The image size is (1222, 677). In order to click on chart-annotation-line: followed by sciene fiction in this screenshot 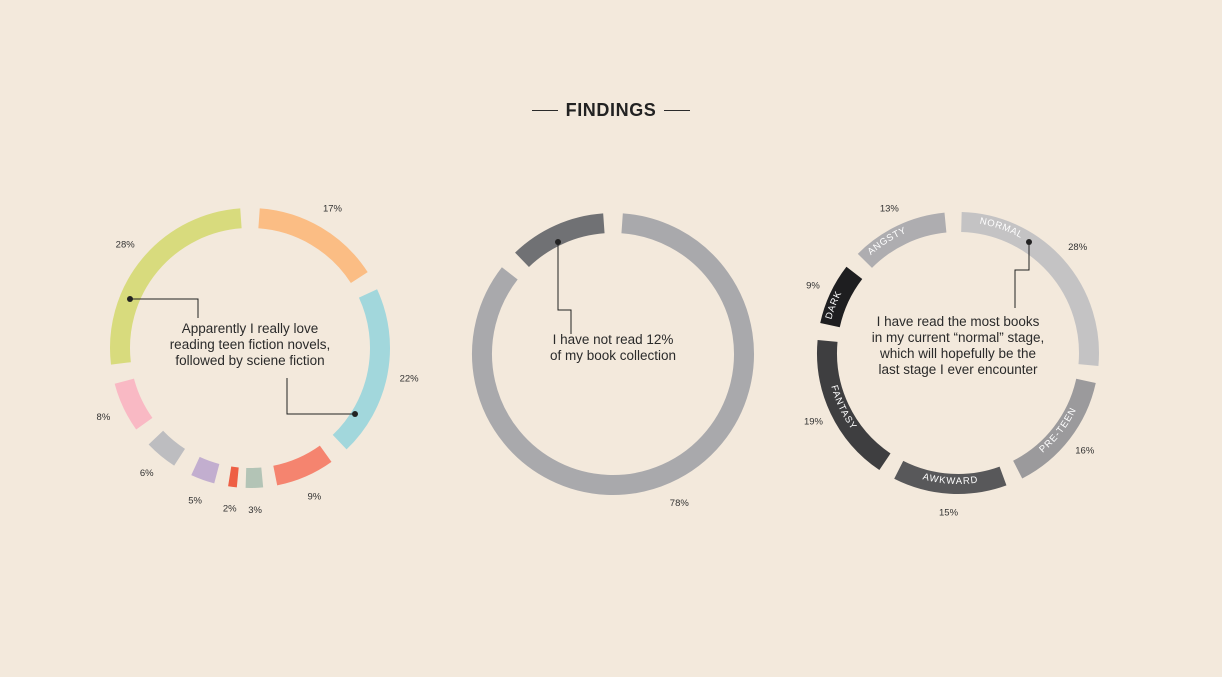, I will do `click(249, 360)`.